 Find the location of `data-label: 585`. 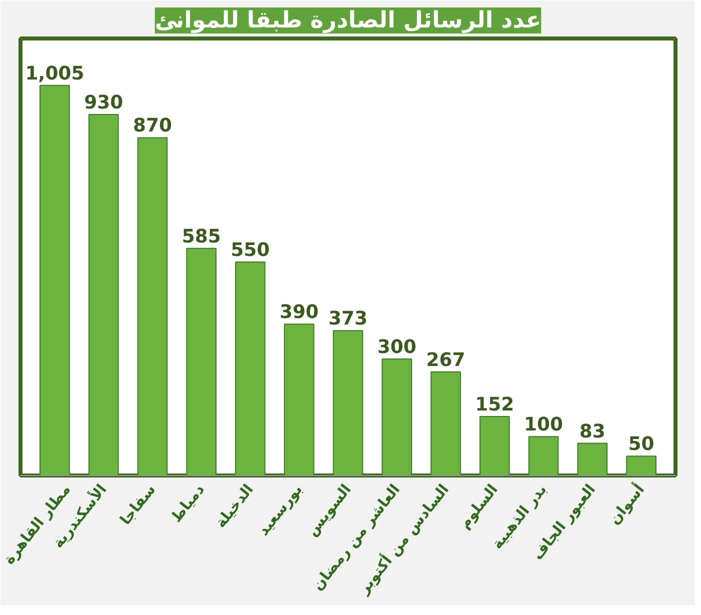

data-label: 585 is located at coordinates (201, 237).